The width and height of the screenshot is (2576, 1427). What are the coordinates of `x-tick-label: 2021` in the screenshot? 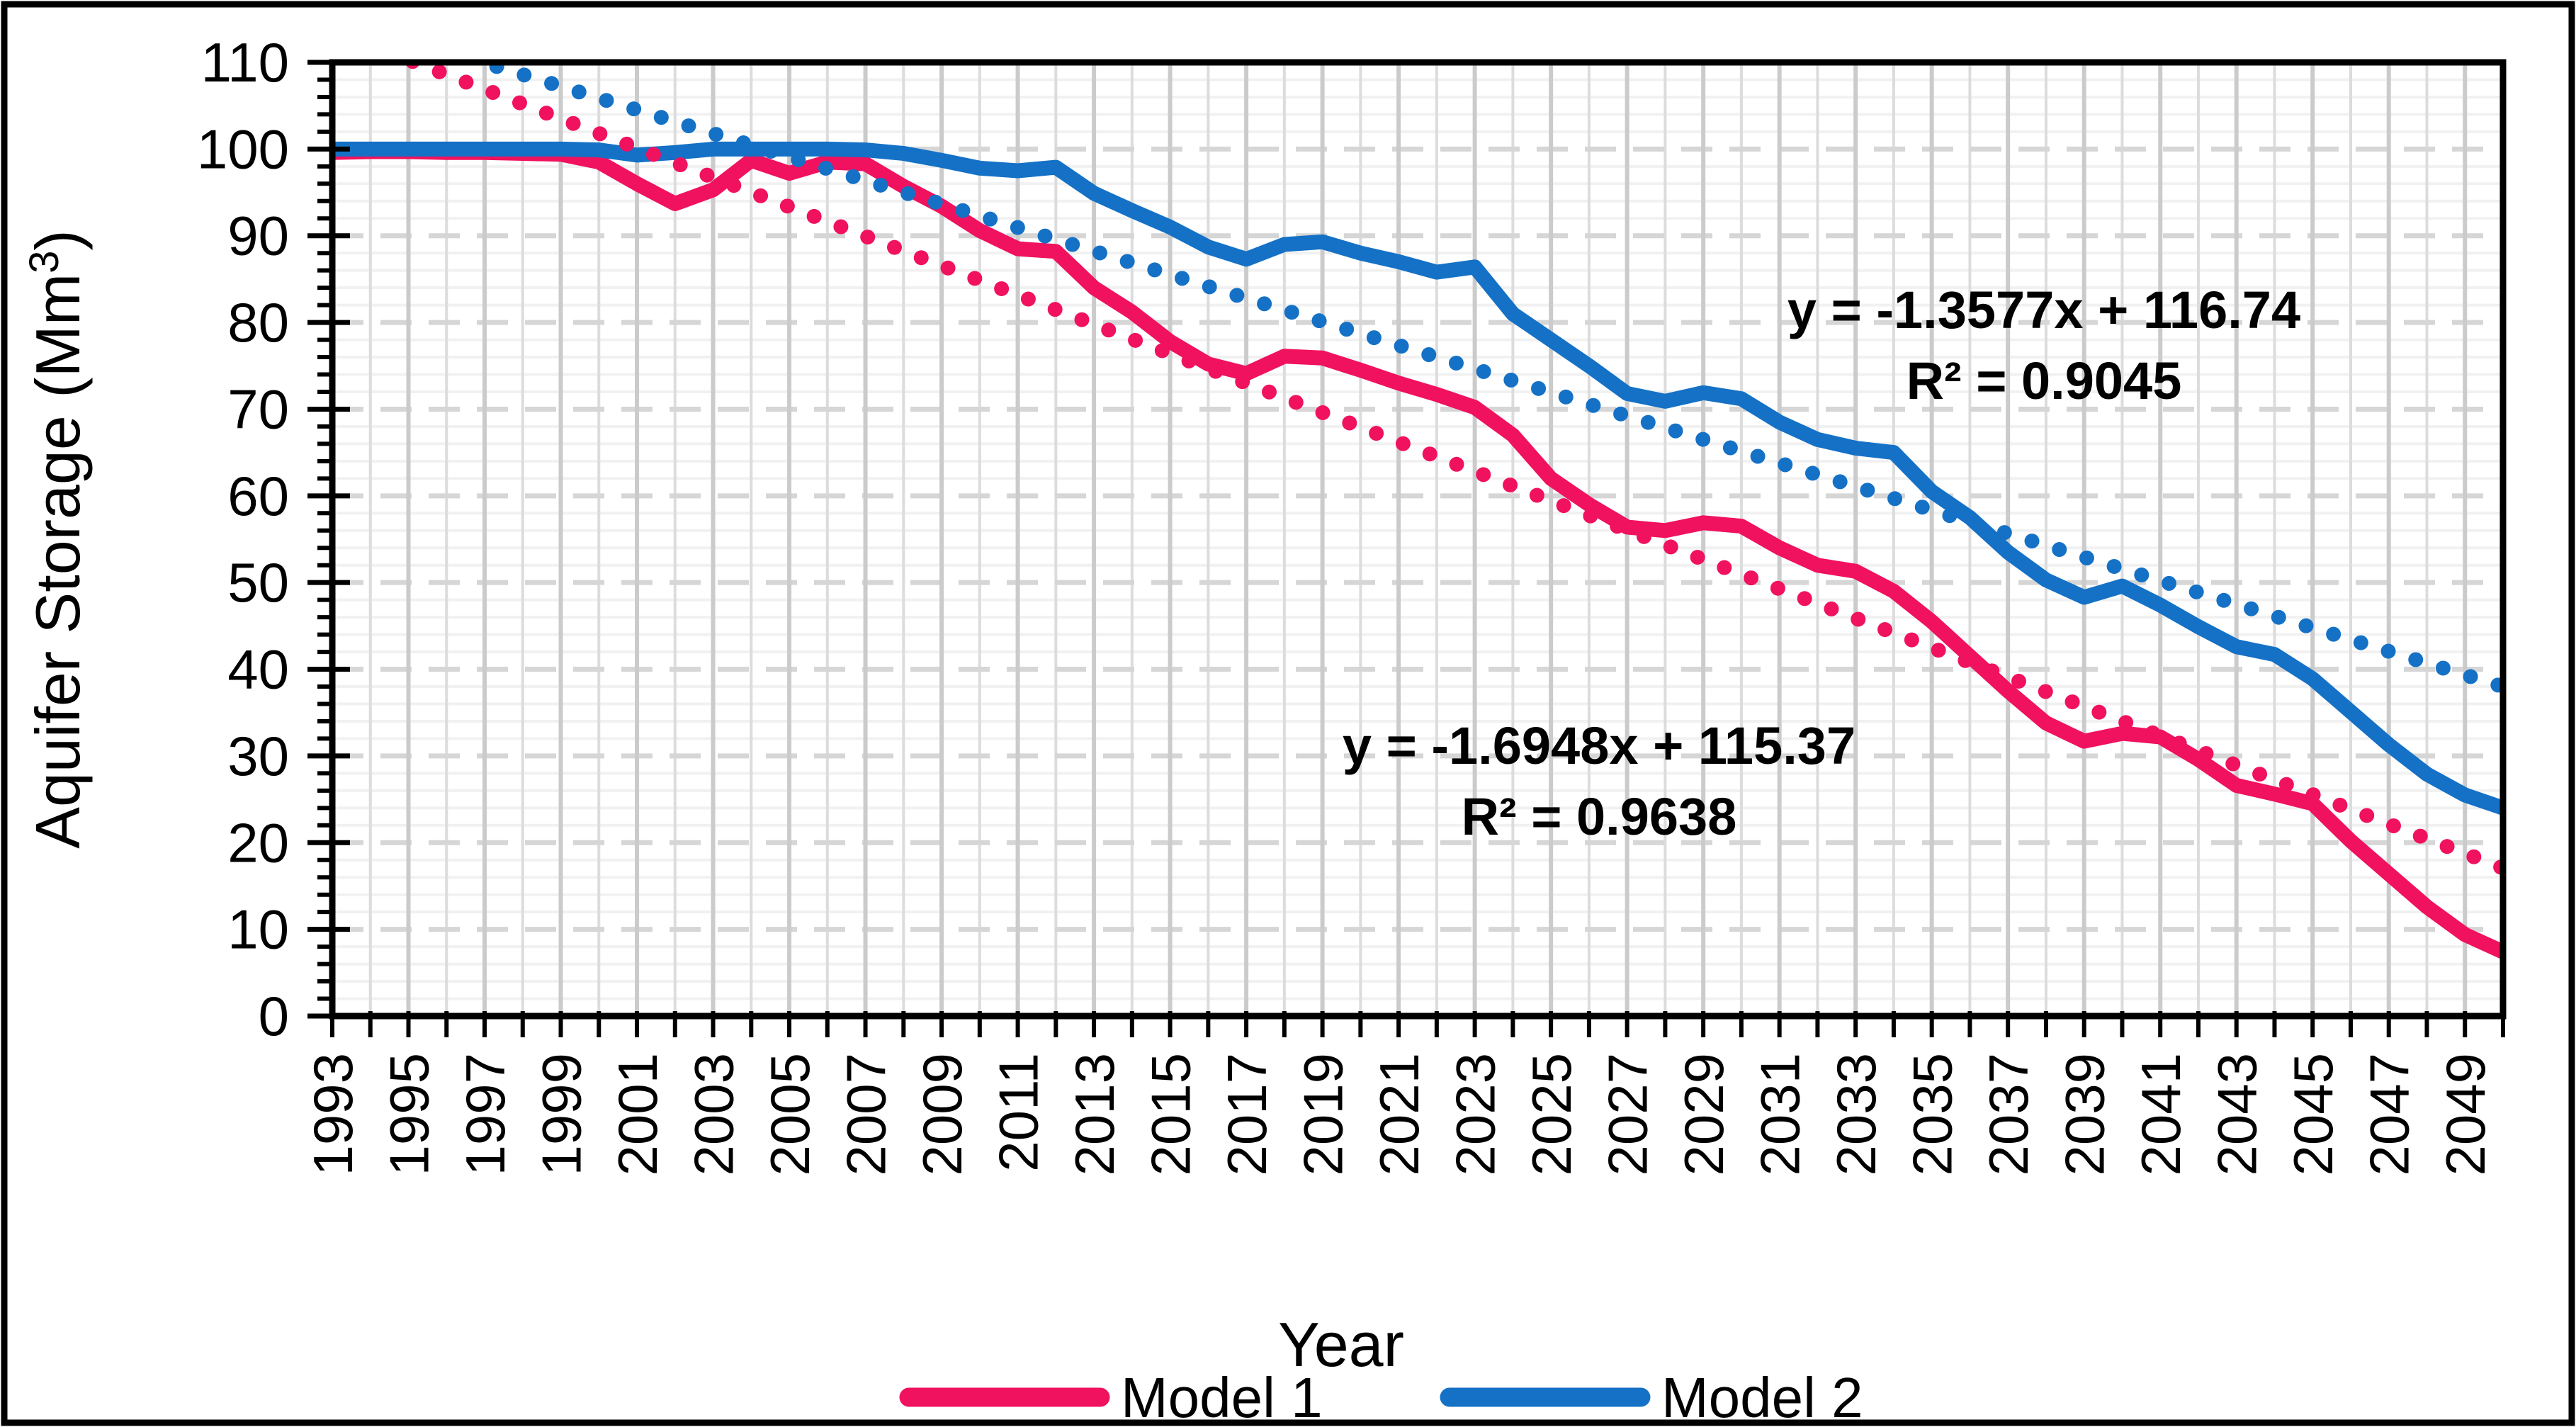 It's located at (1399, 1114).